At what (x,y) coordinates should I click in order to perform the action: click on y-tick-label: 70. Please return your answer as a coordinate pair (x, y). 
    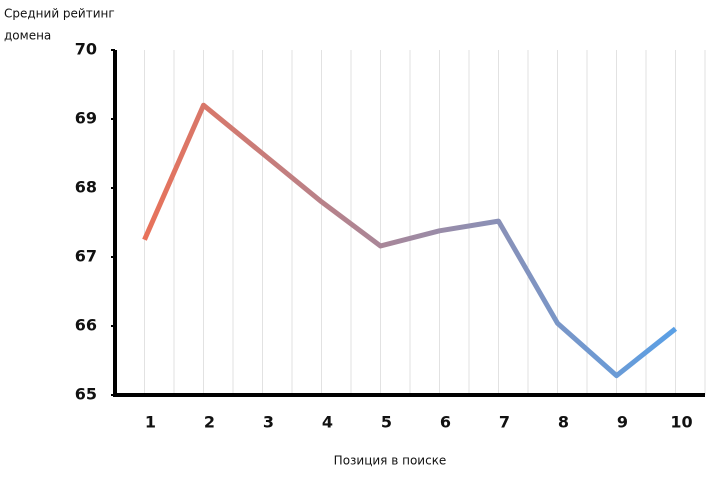
    Looking at the image, I should click on (86, 49).